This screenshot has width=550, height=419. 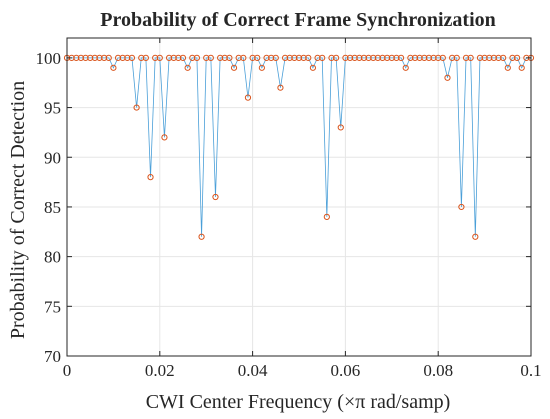 What do you see at coordinates (52, 108) in the screenshot?
I see `y-tick-label: 95` at bounding box center [52, 108].